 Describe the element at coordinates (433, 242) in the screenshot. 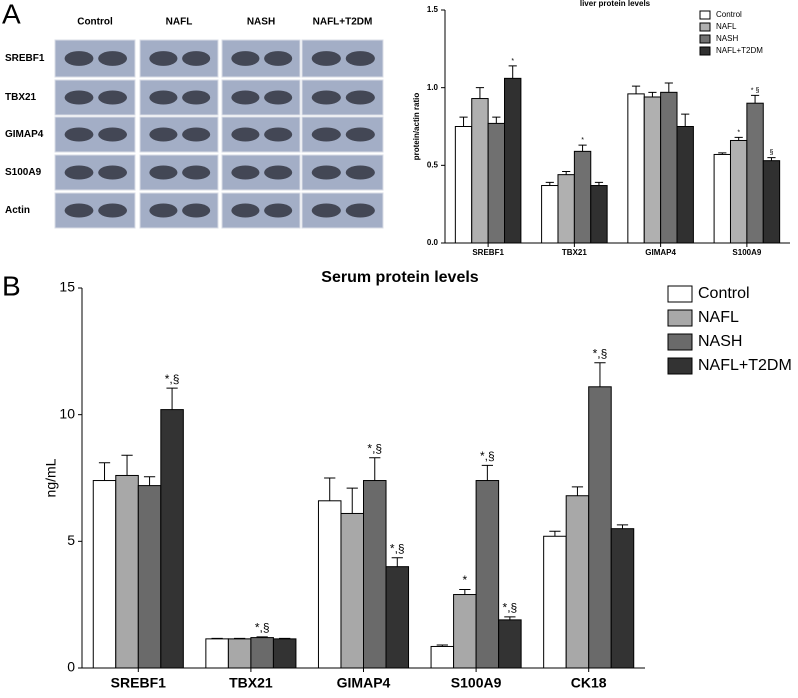

I see `y-tick-label: 0.0` at that location.